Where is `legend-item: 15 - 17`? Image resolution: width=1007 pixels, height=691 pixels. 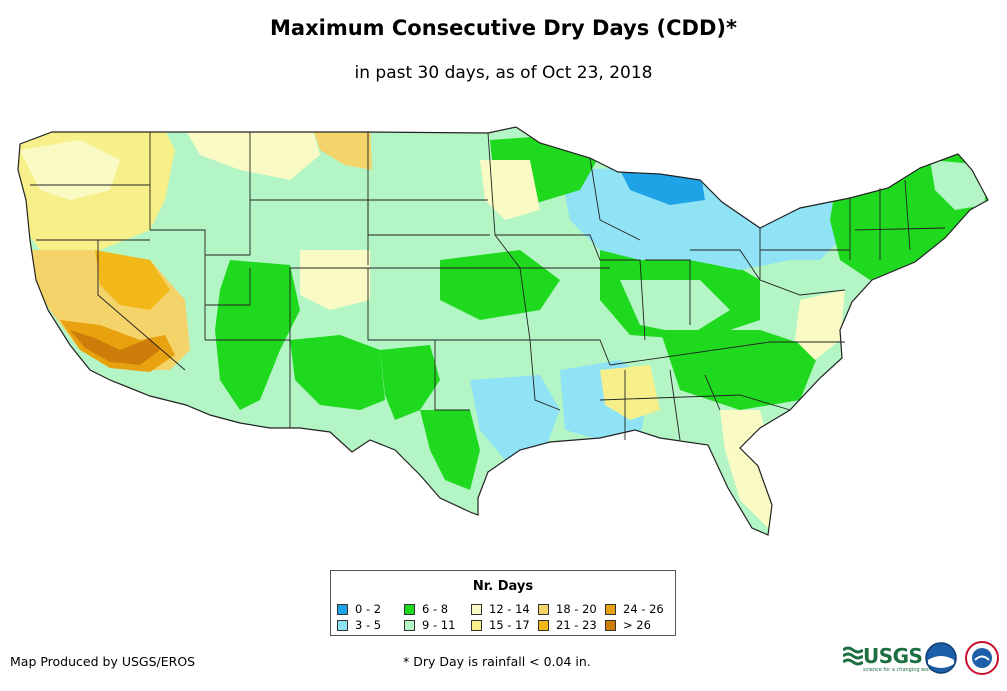 legend-item: 15 - 17 is located at coordinates (500, 625).